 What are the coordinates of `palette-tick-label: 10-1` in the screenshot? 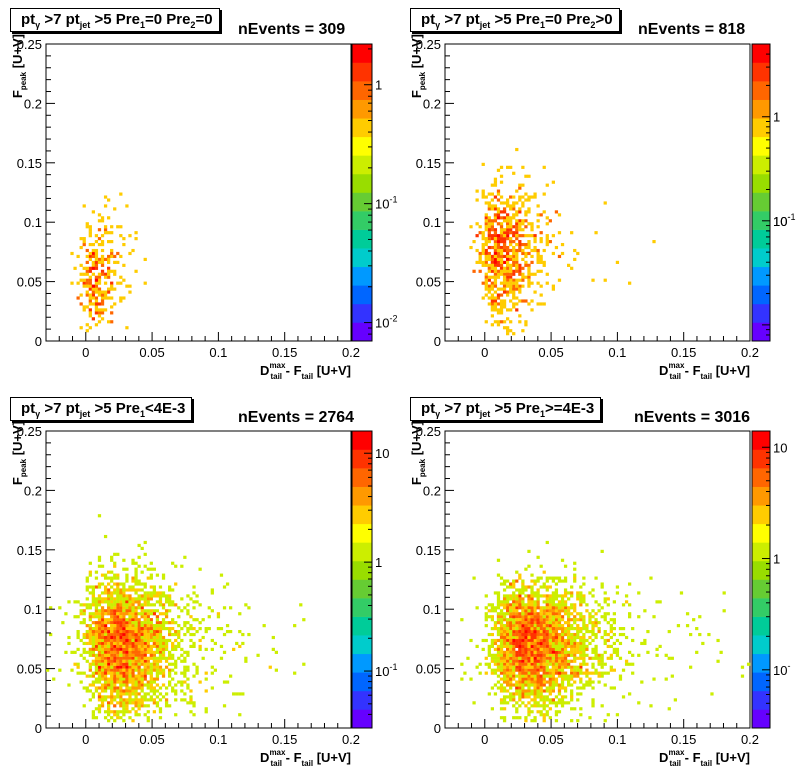 It's located at (784, 220).